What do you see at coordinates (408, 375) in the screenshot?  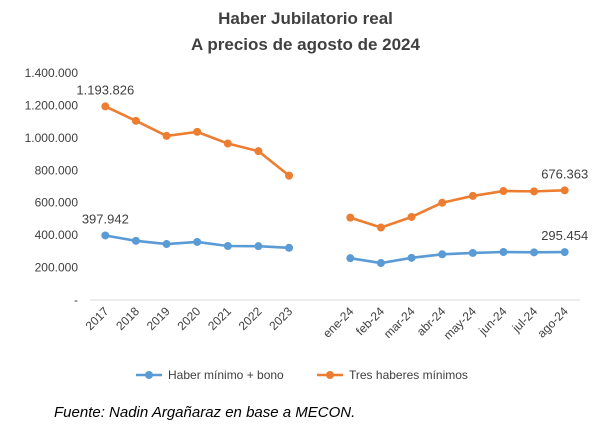 I see `legend-label: Tres haberes mínimos` at bounding box center [408, 375].